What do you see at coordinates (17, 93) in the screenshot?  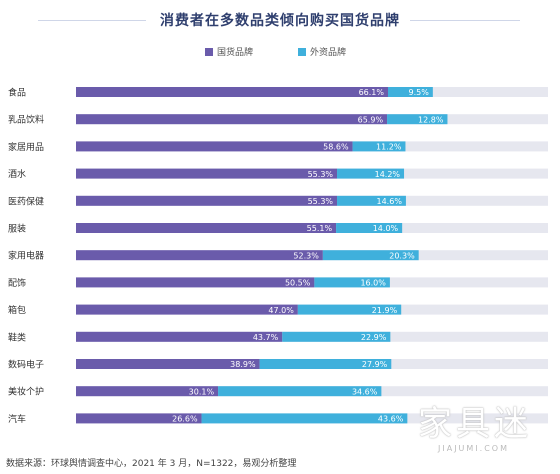 I see `category-label: 食品` at bounding box center [17, 93].